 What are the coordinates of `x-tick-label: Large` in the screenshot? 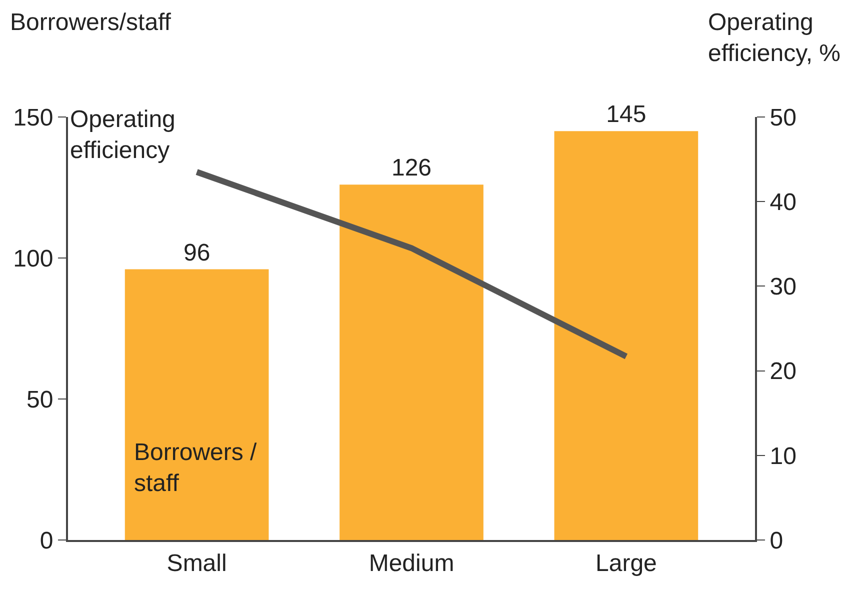 It's located at (626, 563).